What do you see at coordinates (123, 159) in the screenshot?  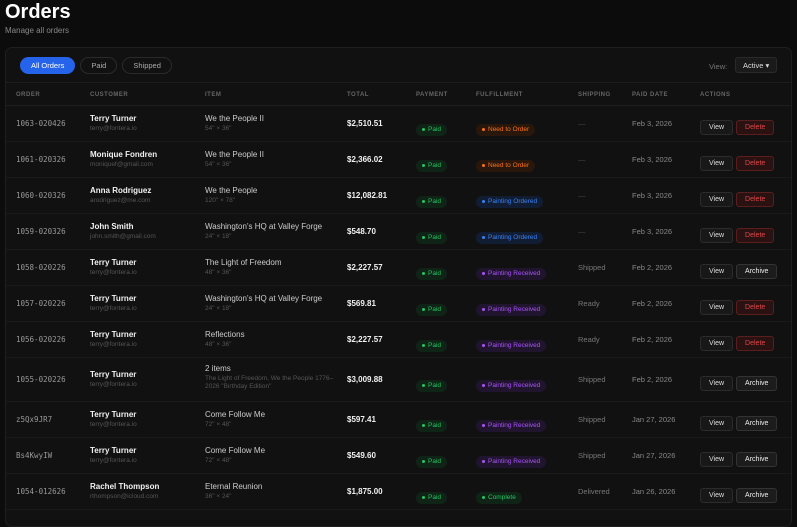 I see `customer: Monique Fondren moniquef@gmail.com` at bounding box center [123, 159].